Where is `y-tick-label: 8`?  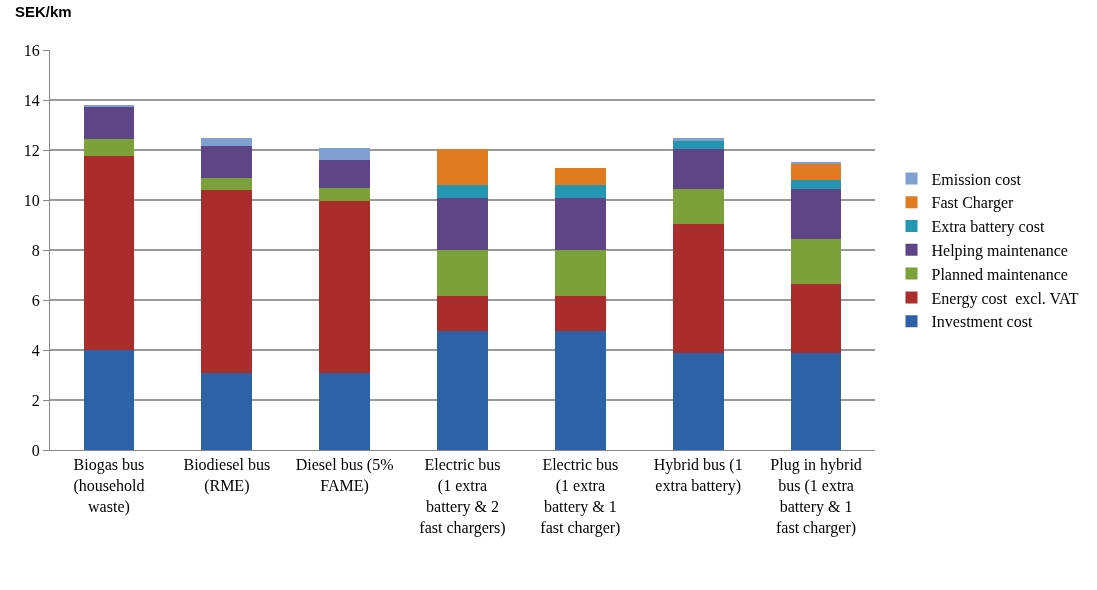 y-tick-label: 8 is located at coordinates (35, 250).